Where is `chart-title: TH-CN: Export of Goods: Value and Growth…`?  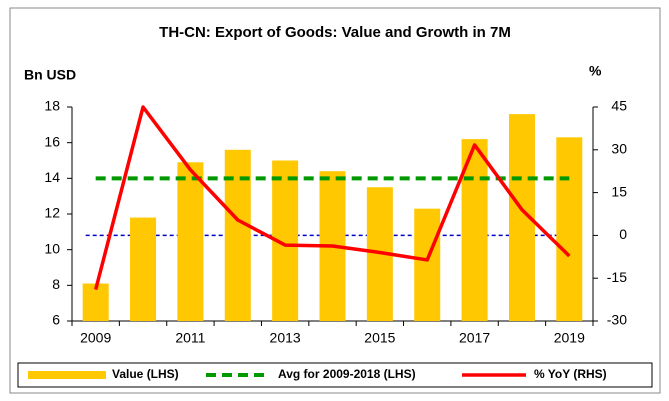 chart-title: TH-CN: Export of Goods: Value and Growth… is located at coordinates (335, 32).